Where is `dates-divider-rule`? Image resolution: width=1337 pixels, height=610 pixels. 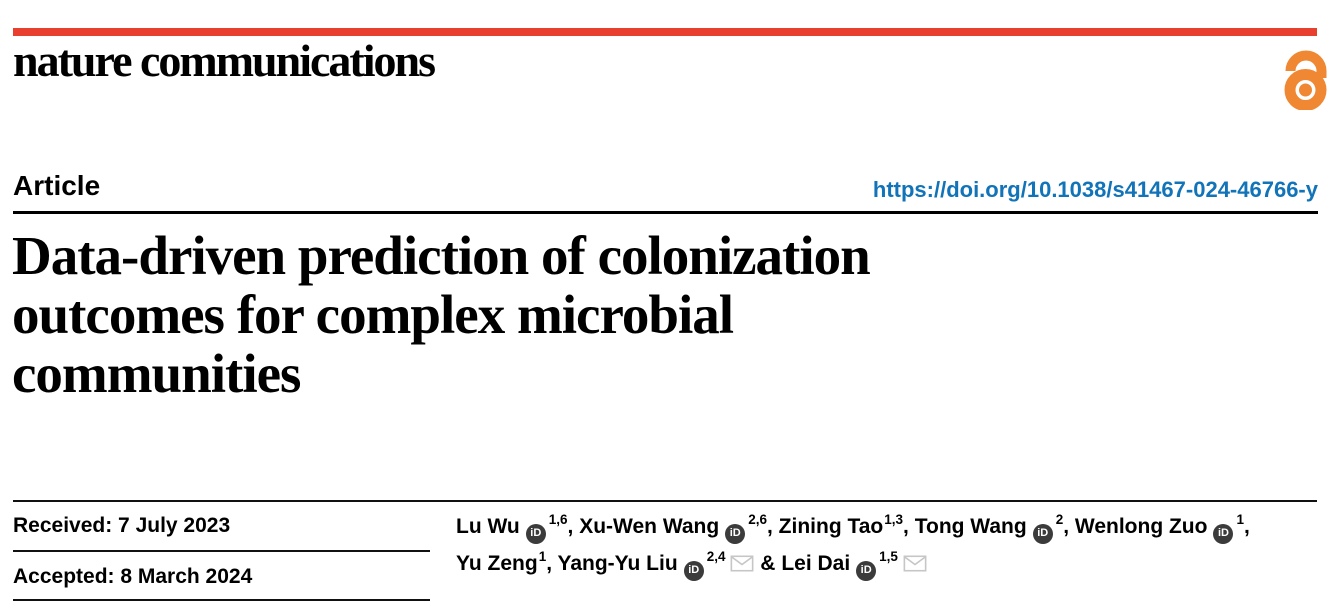
dates-divider-rule is located at coordinates (221, 551).